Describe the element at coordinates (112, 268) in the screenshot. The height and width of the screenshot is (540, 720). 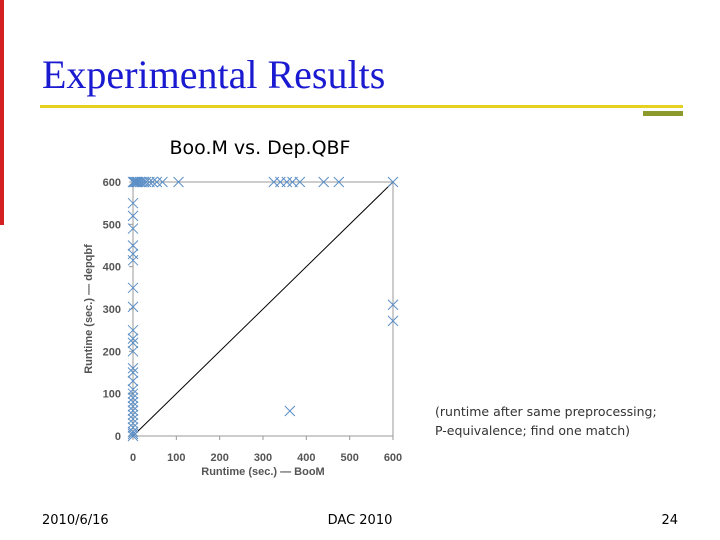
I see `y-tick-label: 400` at that location.